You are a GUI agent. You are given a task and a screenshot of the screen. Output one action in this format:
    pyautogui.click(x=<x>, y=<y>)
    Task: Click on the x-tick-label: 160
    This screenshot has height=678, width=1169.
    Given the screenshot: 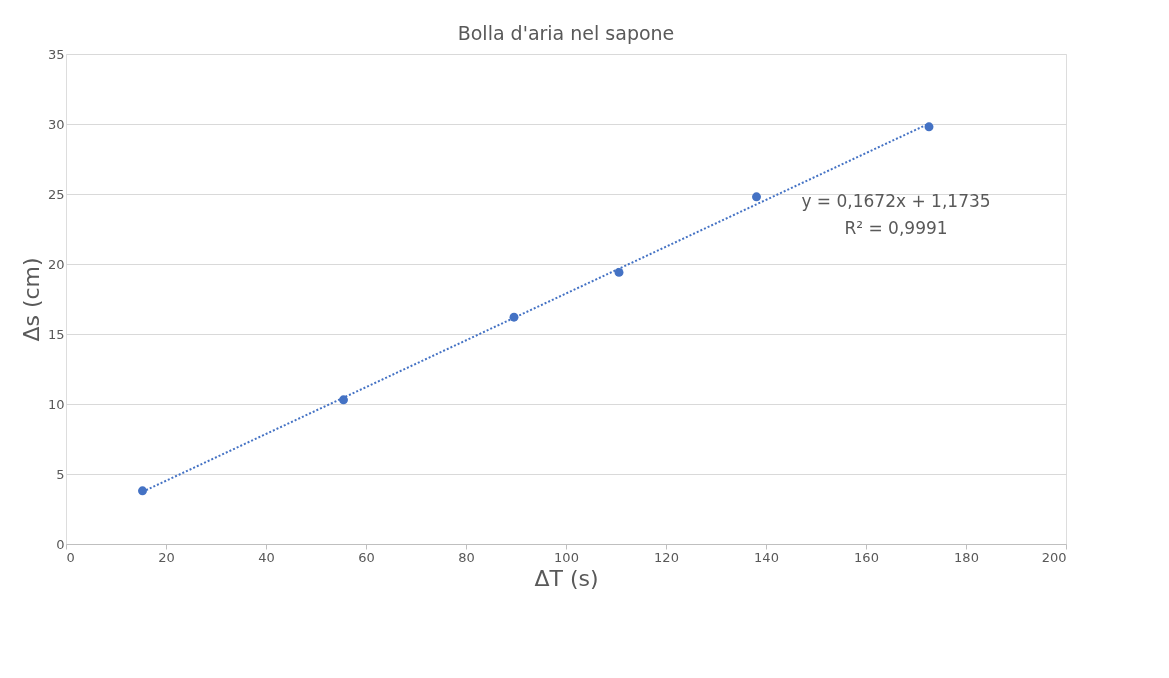 What is the action you would take?
    pyautogui.click(x=866, y=557)
    